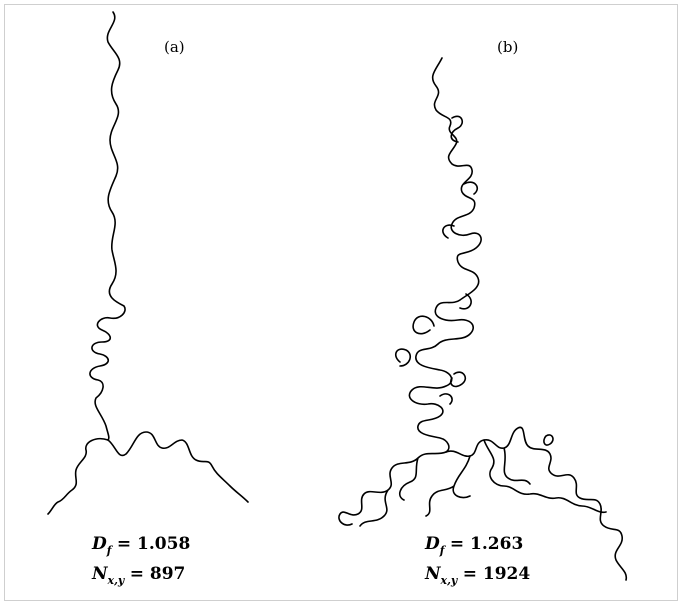 Image resolution: width=684 pixels, height=607 pixels. I want to click on panel-label-b: (b), so click(508, 47).